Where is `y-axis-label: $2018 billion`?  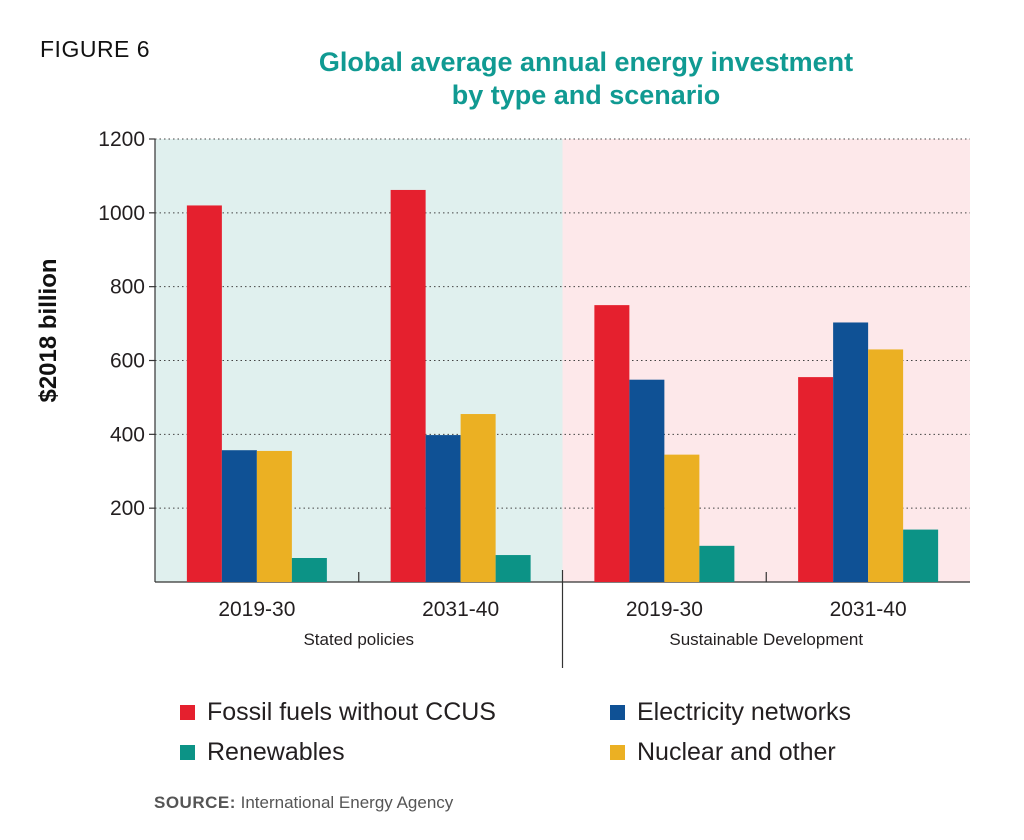
y-axis-label: $2018 billion is located at coordinates (48, 330).